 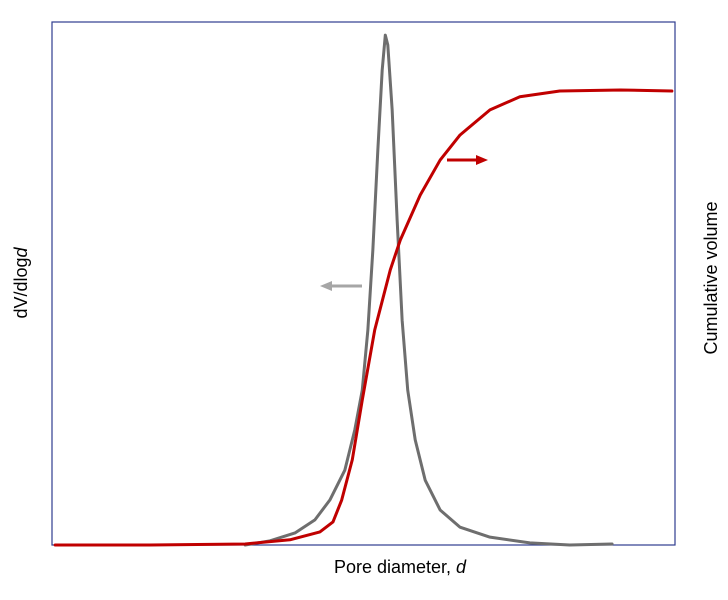 What do you see at coordinates (326, 286) in the screenshot?
I see `left-axis-arrowhead` at bounding box center [326, 286].